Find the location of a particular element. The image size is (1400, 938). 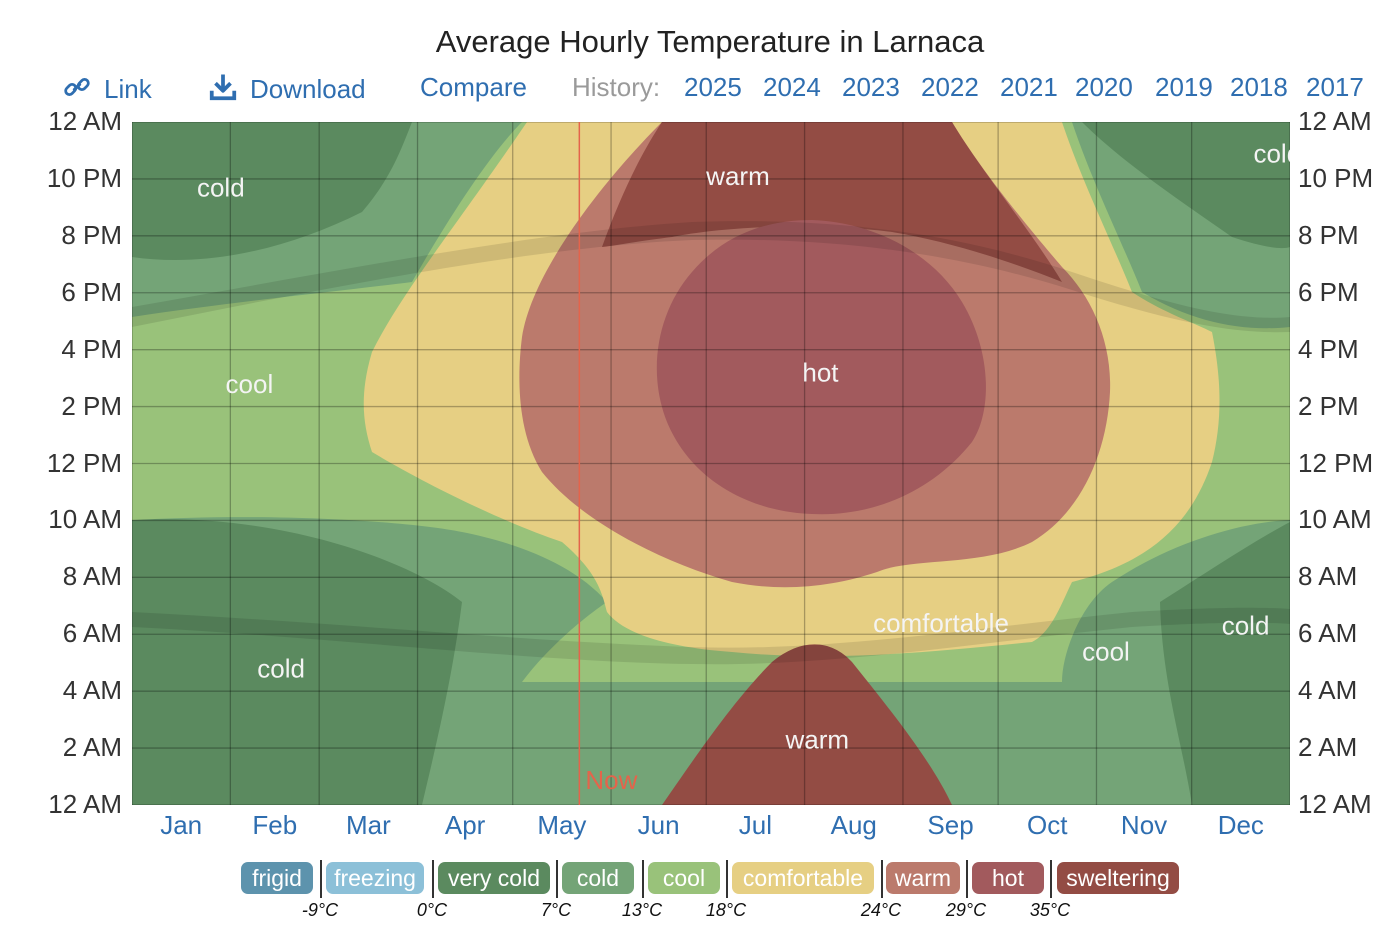

y-tick-left: 4 AM is located at coordinates (92, 690).